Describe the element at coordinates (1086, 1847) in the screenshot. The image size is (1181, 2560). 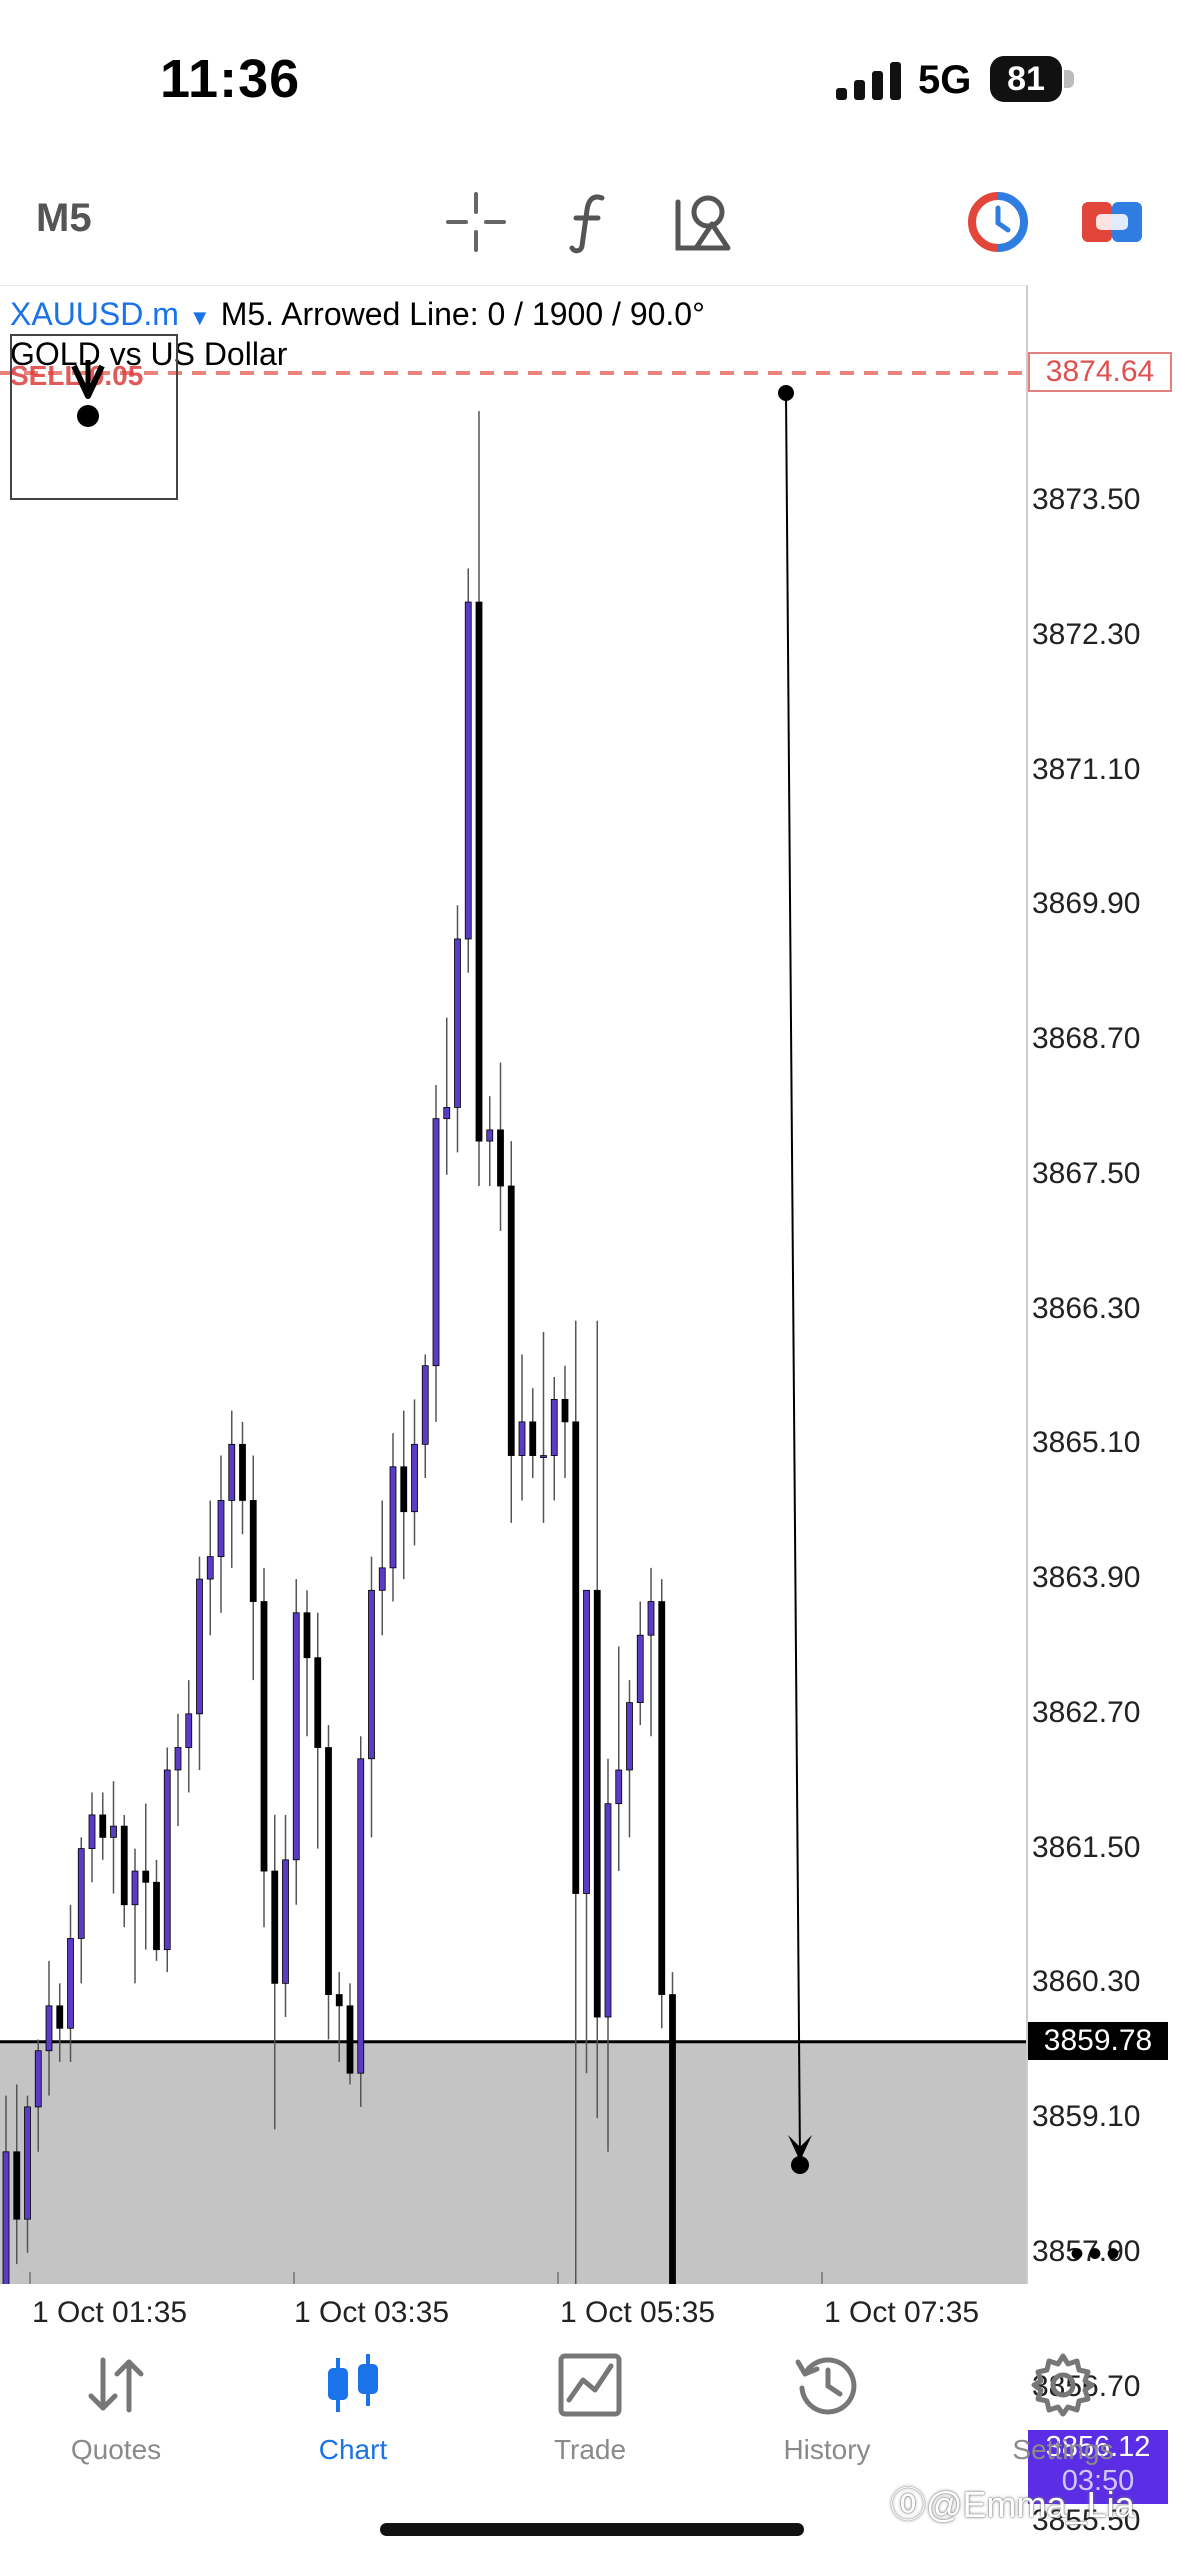
I see `price-axis-label: 3861.50` at that location.